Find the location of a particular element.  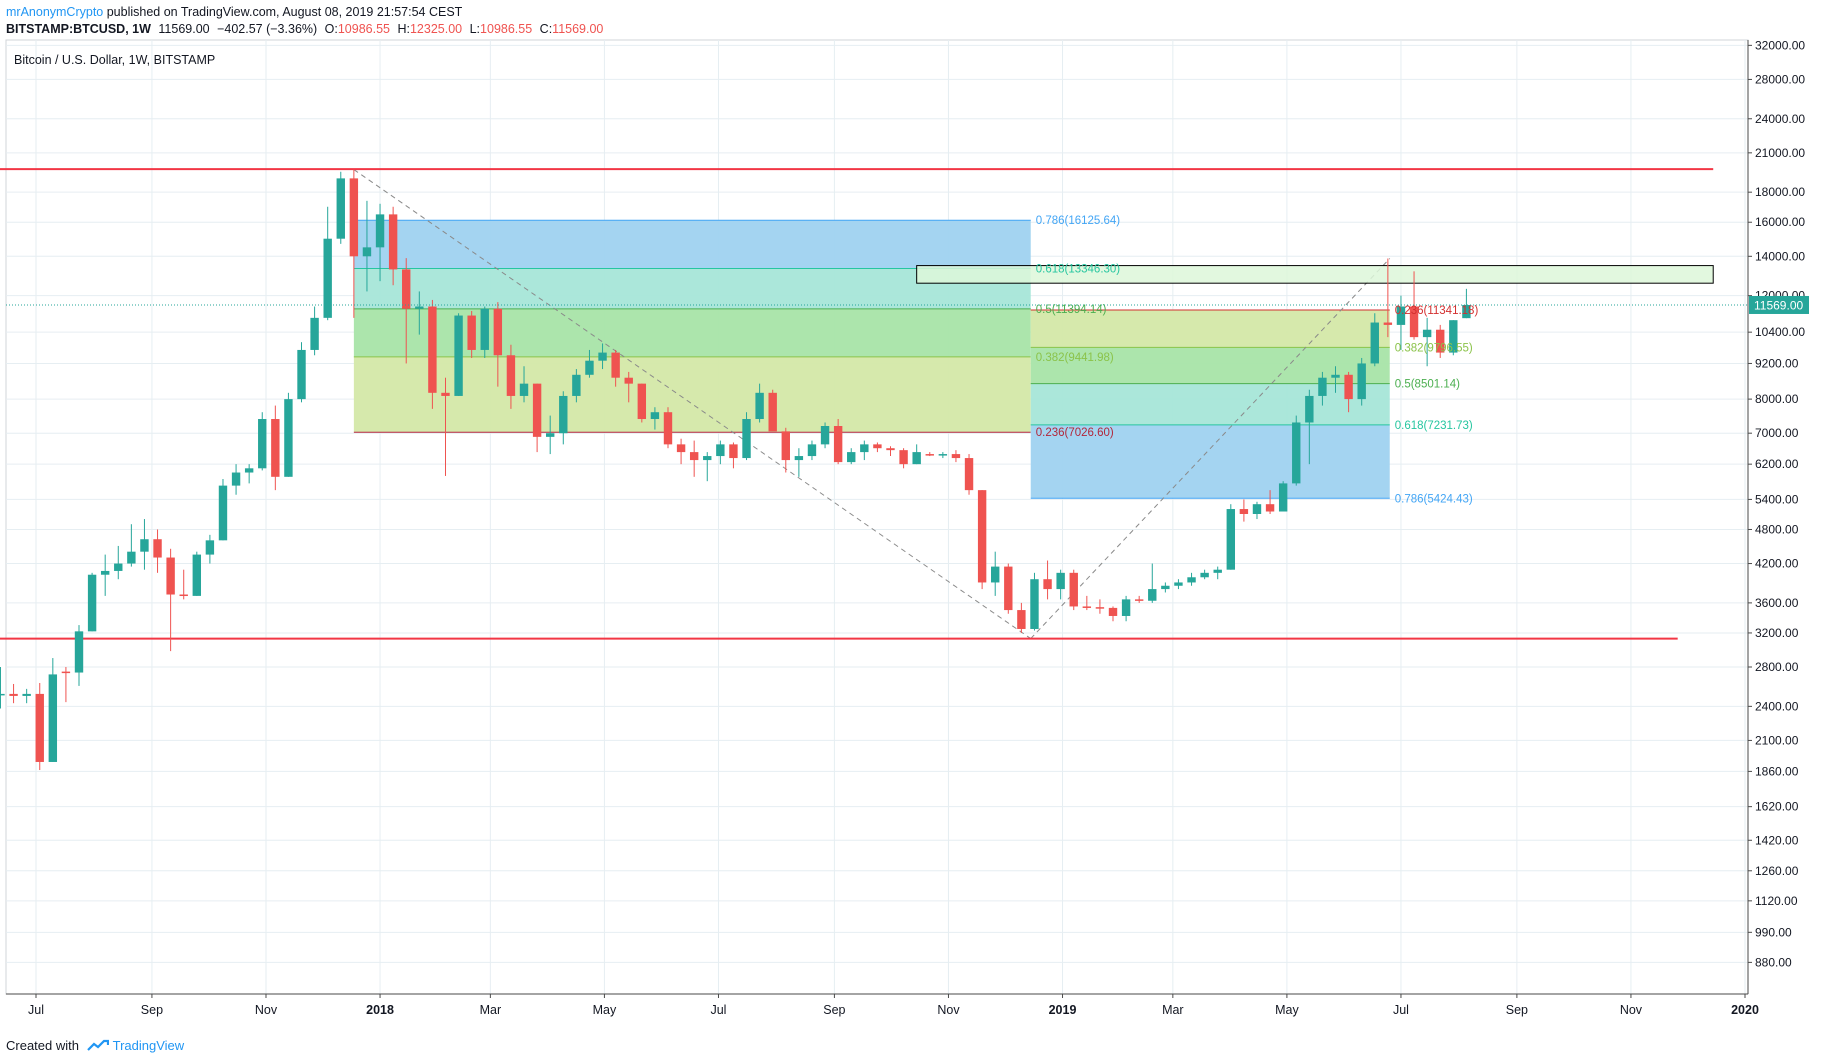

y-tick-label: 18000.00 is located at coordinates (1780, 192).